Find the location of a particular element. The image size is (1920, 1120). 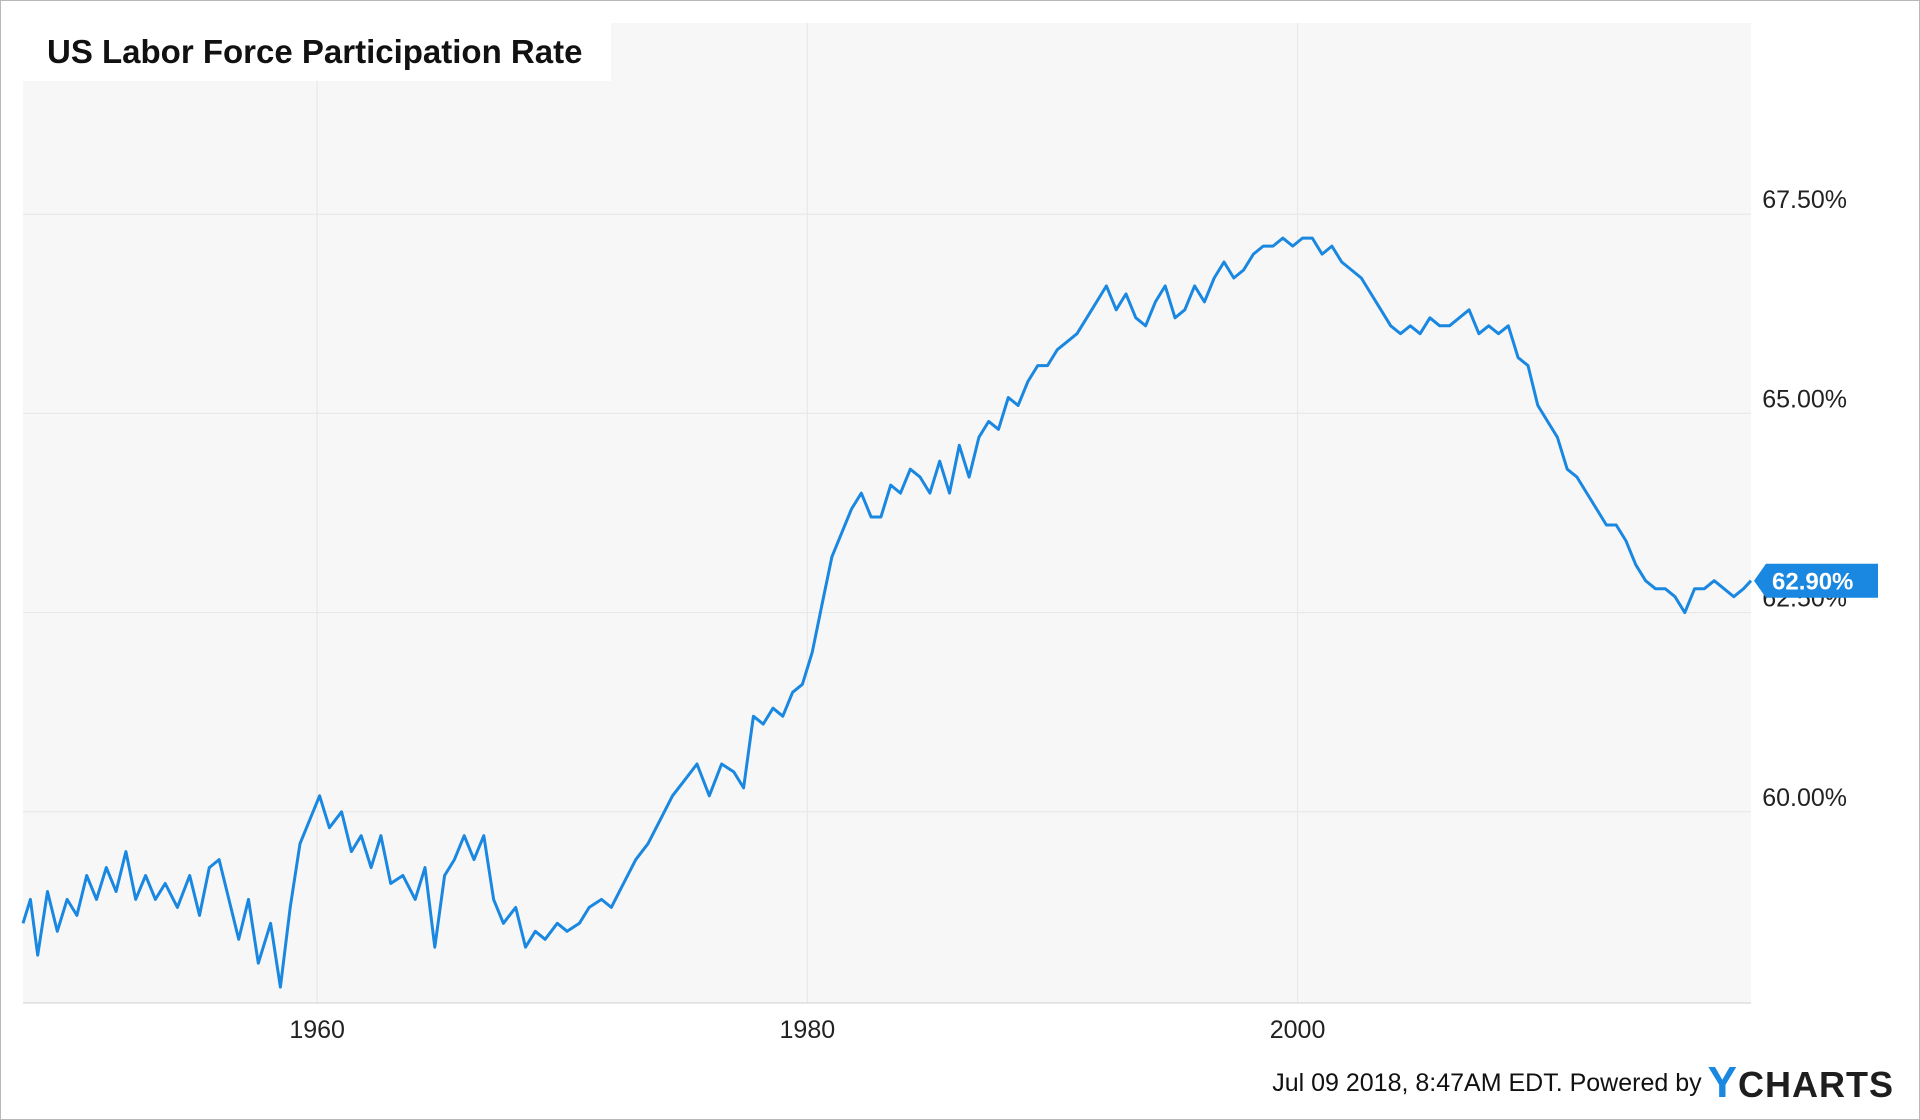

footer-timestamp: Jul 09 2018, 8:47AM EDT. Powered by is located at coordinates (1487, 1082).